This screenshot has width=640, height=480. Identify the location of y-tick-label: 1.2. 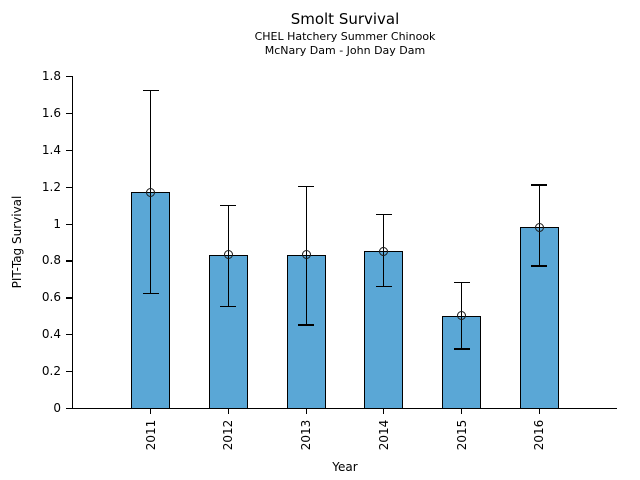
(51, 186).